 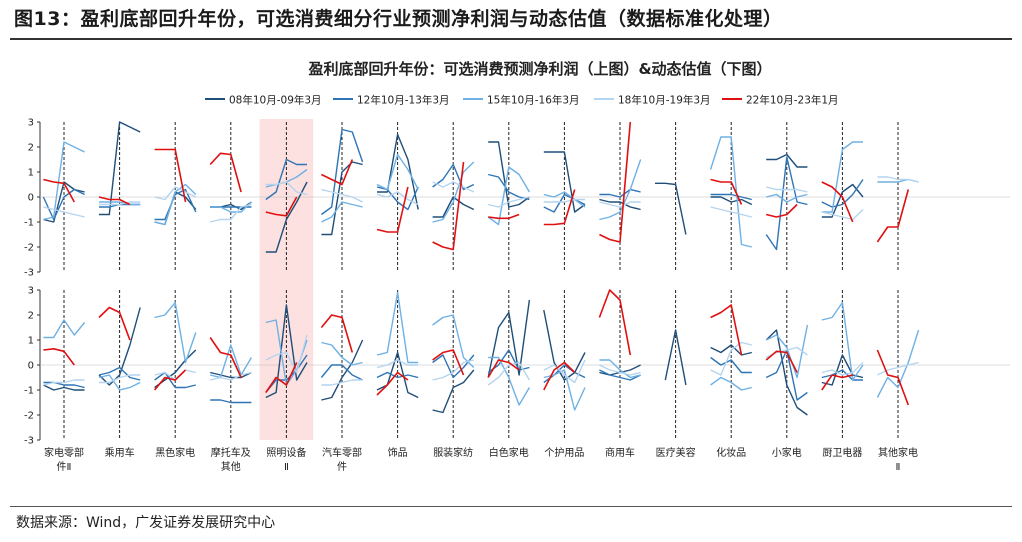 I want to click on figure-title: 图13：盈利底部回升年份，可选消费细分行业预测净利润与动态估值（数据标准化处理）, so click(x=398, y=19).